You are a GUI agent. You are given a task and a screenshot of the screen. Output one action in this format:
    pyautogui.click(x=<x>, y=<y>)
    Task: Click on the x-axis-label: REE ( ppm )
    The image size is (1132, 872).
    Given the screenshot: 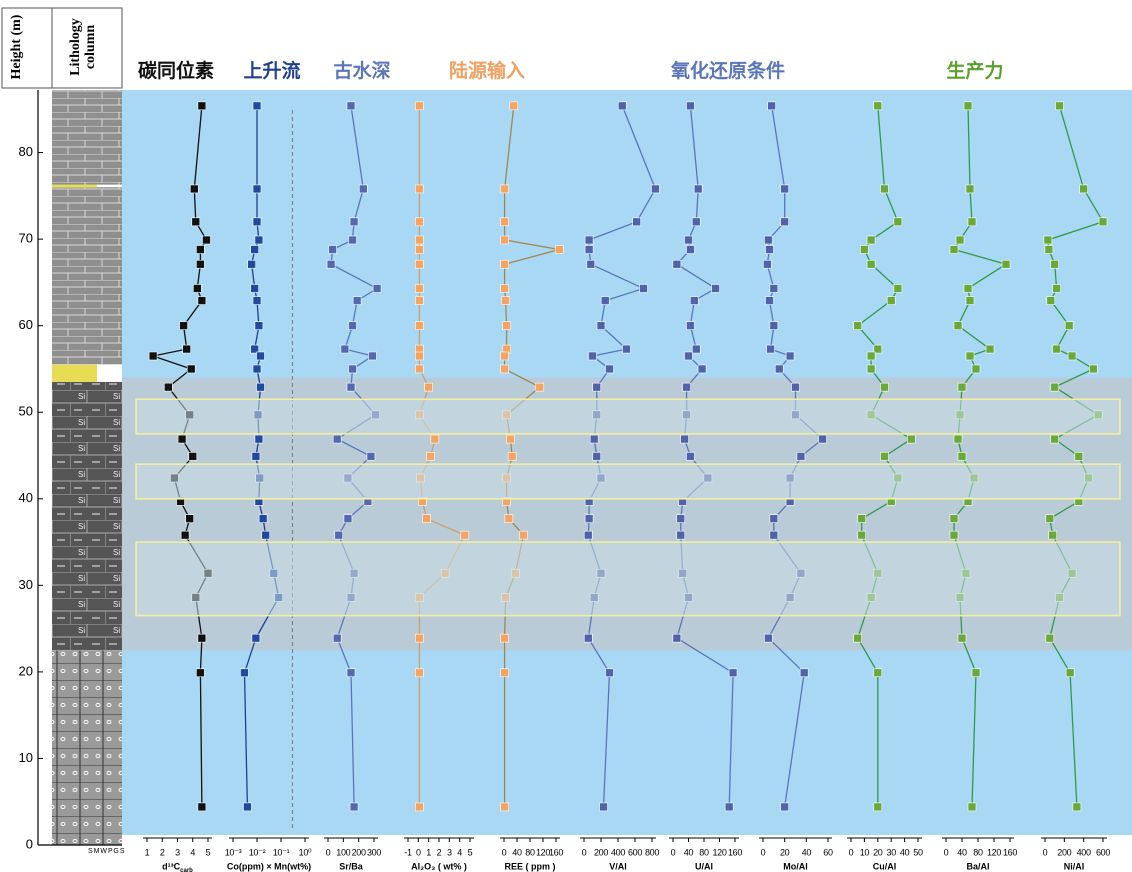 What is the action you would take?
    pyautogui.click(x=530, y=866)
    